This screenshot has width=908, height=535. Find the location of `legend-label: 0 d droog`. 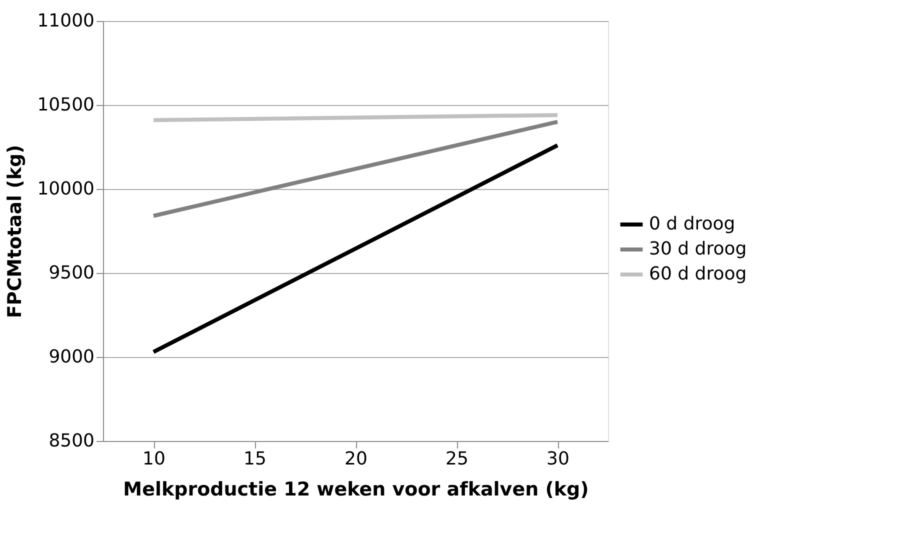

legend-label: 0 d droog is located at coordinates (692, 224).